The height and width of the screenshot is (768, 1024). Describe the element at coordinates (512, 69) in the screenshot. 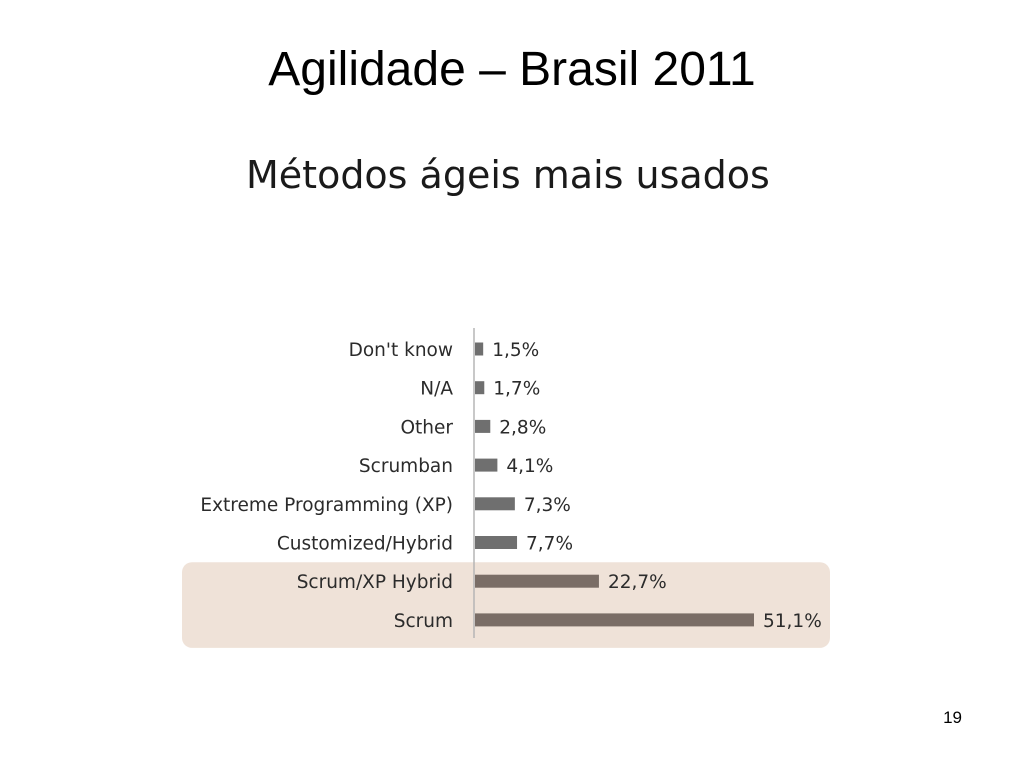

I see `slide-title: Agilidade – Brasil 2011` at that location.